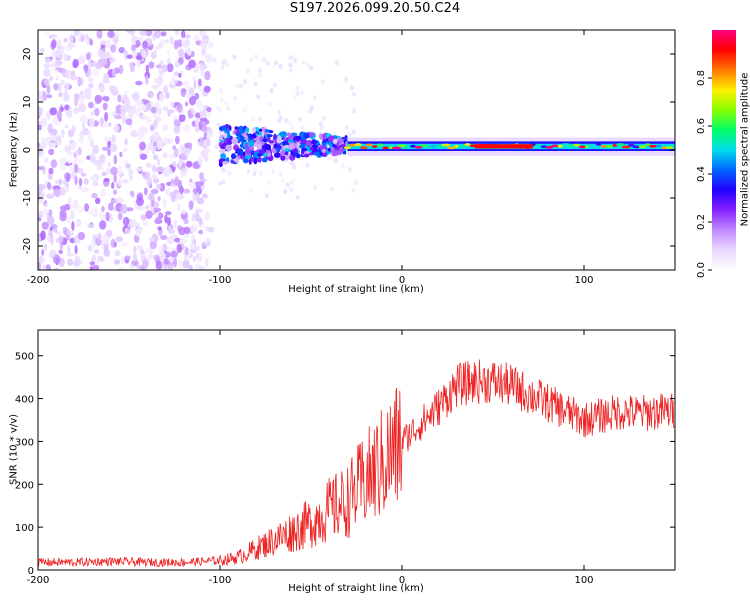 The width and height of the screenshot is (750, 600). I want to click on colorbar, so click(724, 150).